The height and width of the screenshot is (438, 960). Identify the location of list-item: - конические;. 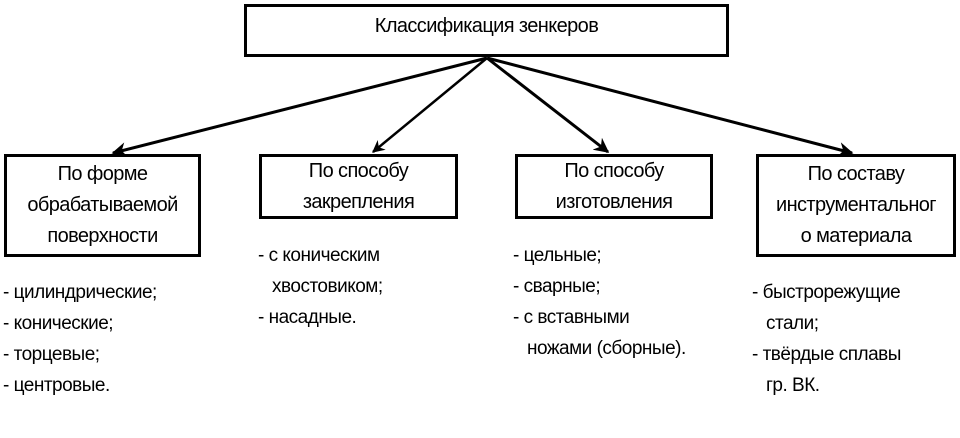
(58, 323).